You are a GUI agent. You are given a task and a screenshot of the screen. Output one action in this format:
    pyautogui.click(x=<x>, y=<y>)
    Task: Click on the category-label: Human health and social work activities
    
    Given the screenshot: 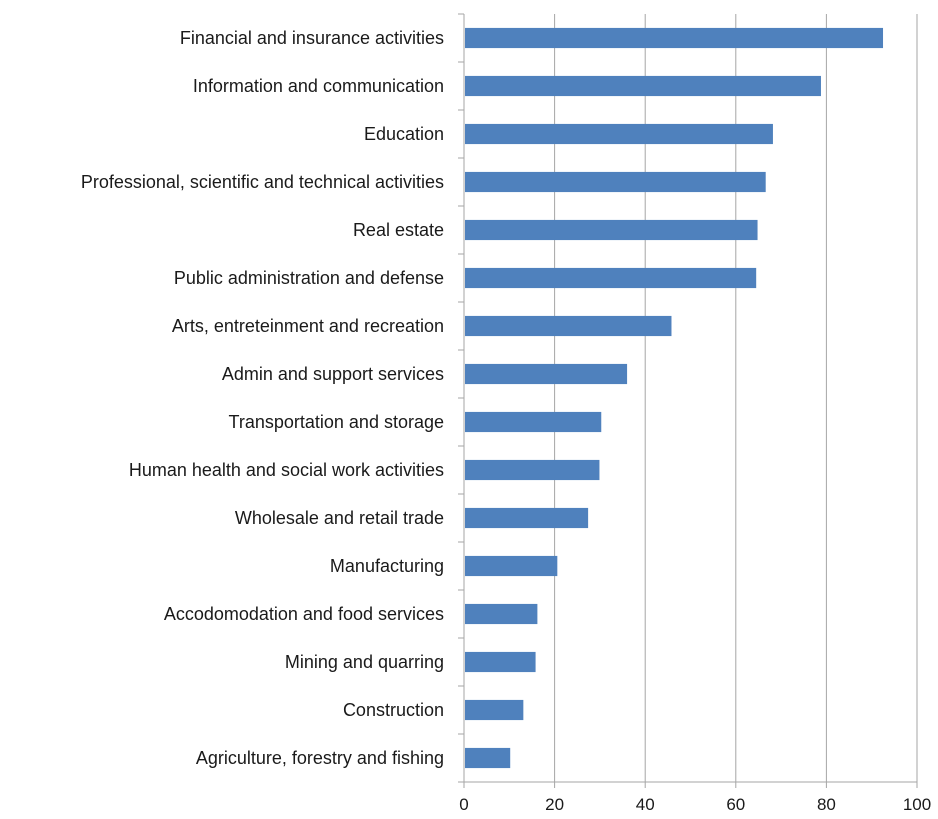 What is the action you would take?
    pyautogui.click(x=286, y=470)
    